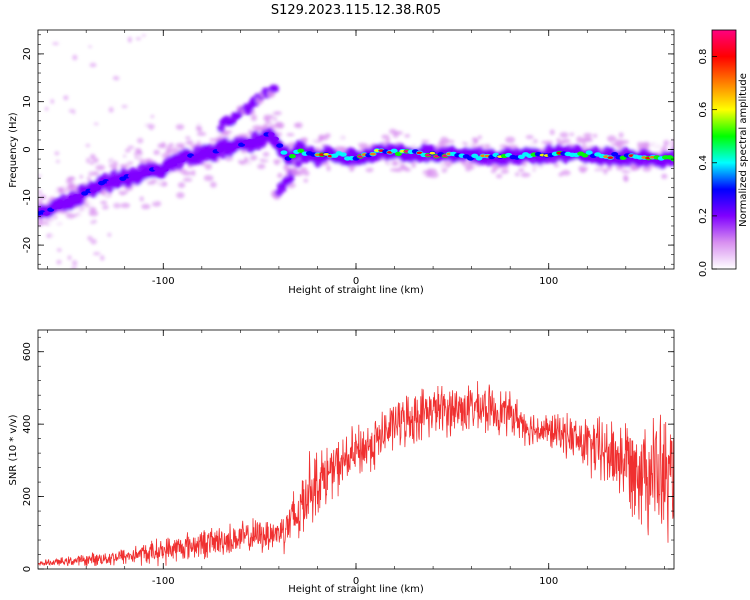 Image resolution: width=750 pixels, height=600 pixels. What do you see at coordinates (27, 149) in the screenshot?
I see `y-tick-label: 0` at bounding box center [27, 149].